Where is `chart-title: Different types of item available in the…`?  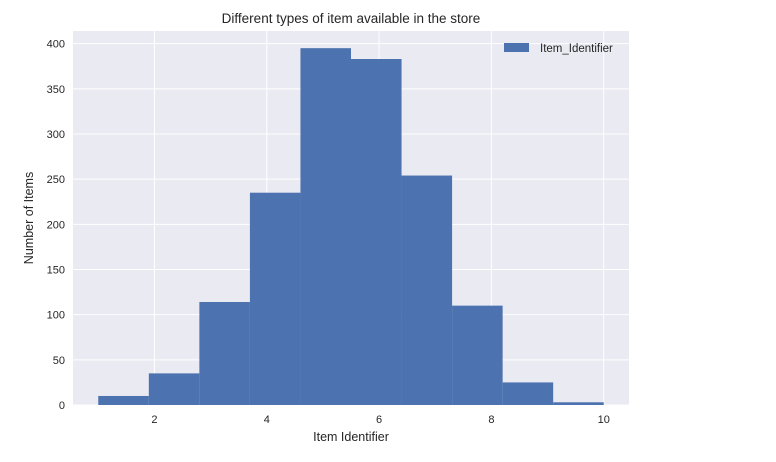
chart-title: Different types of item available in the… is located at coordinates (351, 18).